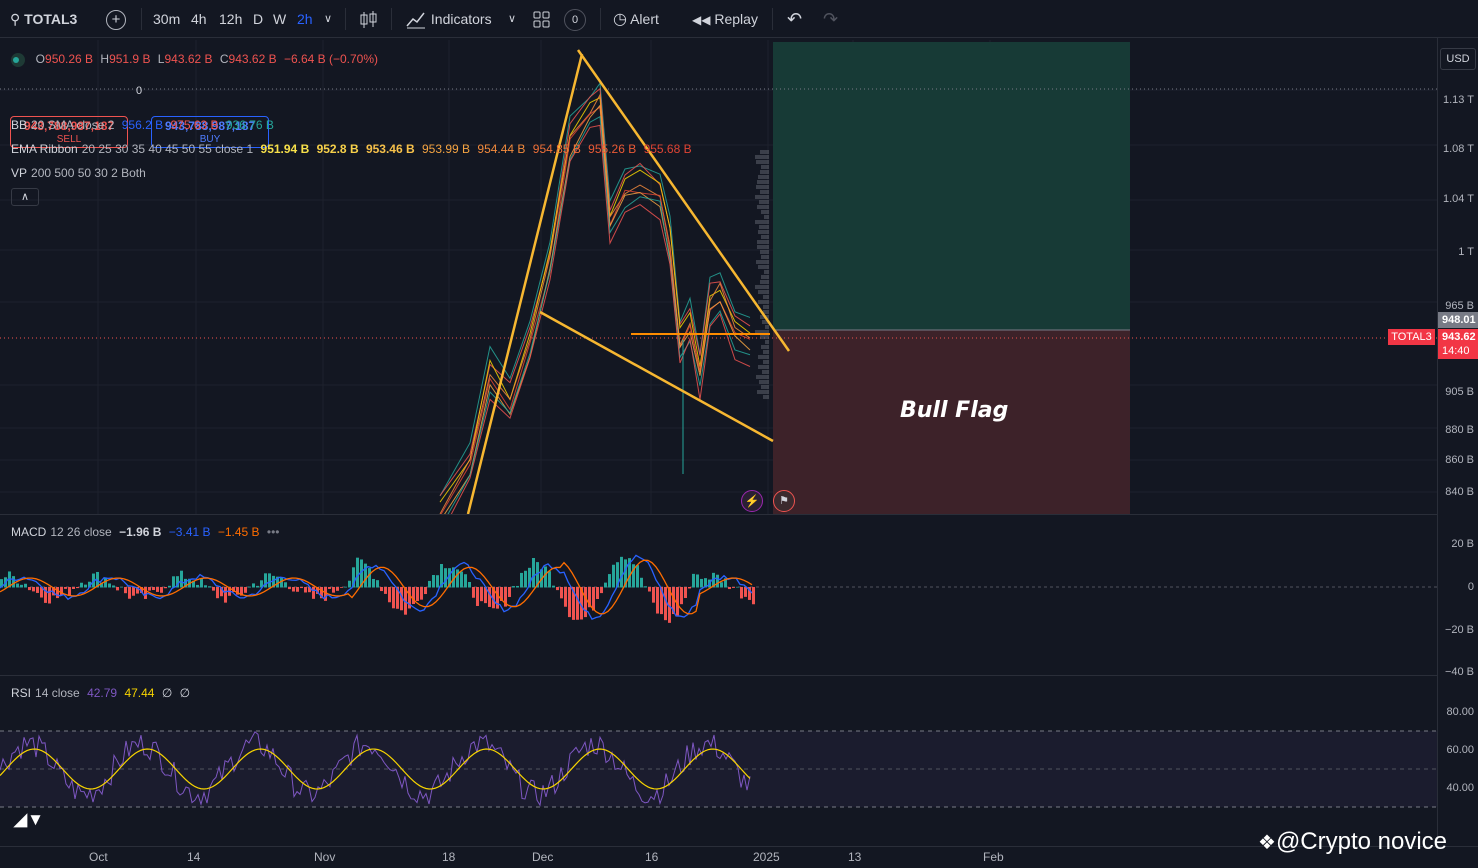 The image size is (1478, 868). What do you see at coordinates (258, 19) in the screenshot?
I see `interval-d-button: D` at bounding box center [258, 19].